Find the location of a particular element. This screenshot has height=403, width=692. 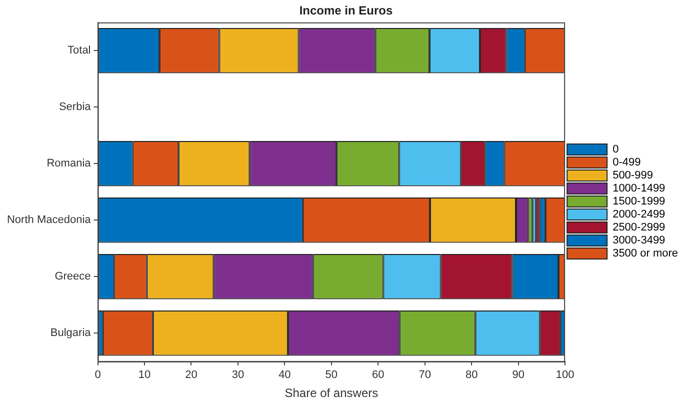

legend-label: 2500-2999 is located at coordinates (639, 228).